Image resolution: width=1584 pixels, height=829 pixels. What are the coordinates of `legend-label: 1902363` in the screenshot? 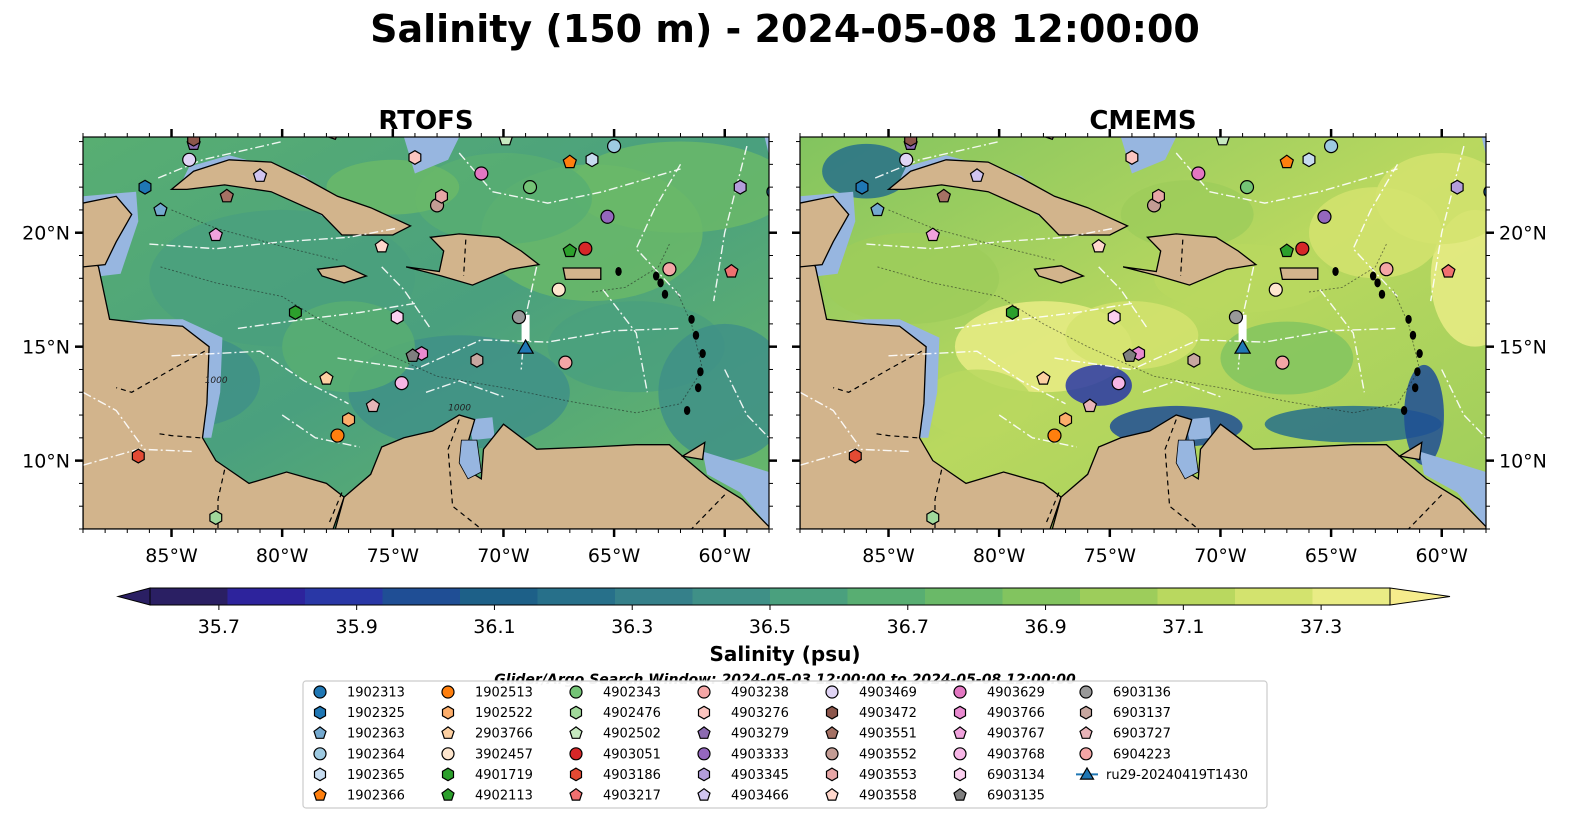 It's located at (376, 734).